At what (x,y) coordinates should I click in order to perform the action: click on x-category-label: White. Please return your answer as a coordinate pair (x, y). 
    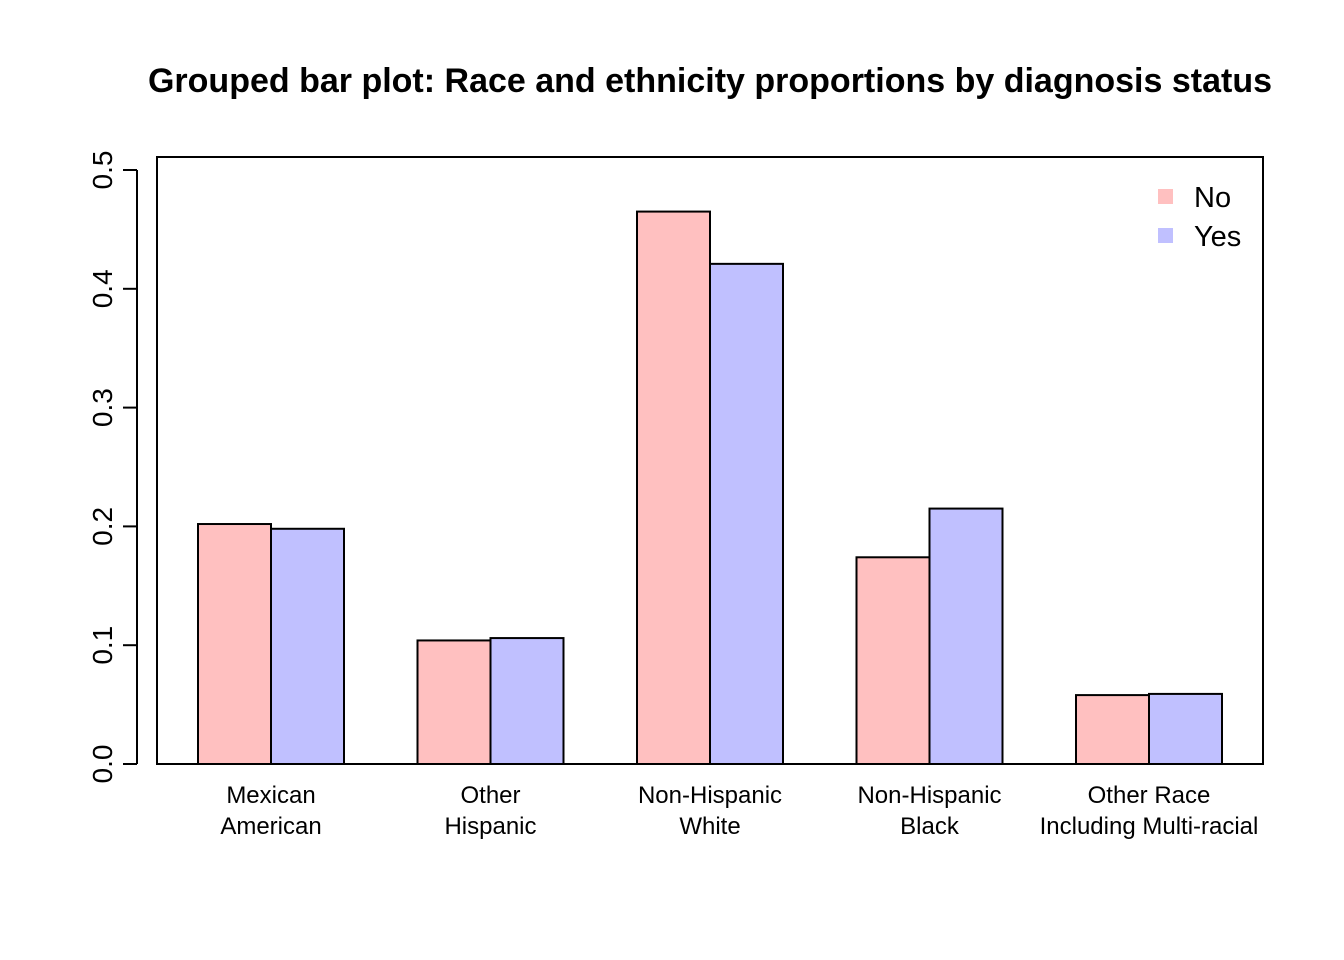
    Looking at the image, I should click on (709, 826).